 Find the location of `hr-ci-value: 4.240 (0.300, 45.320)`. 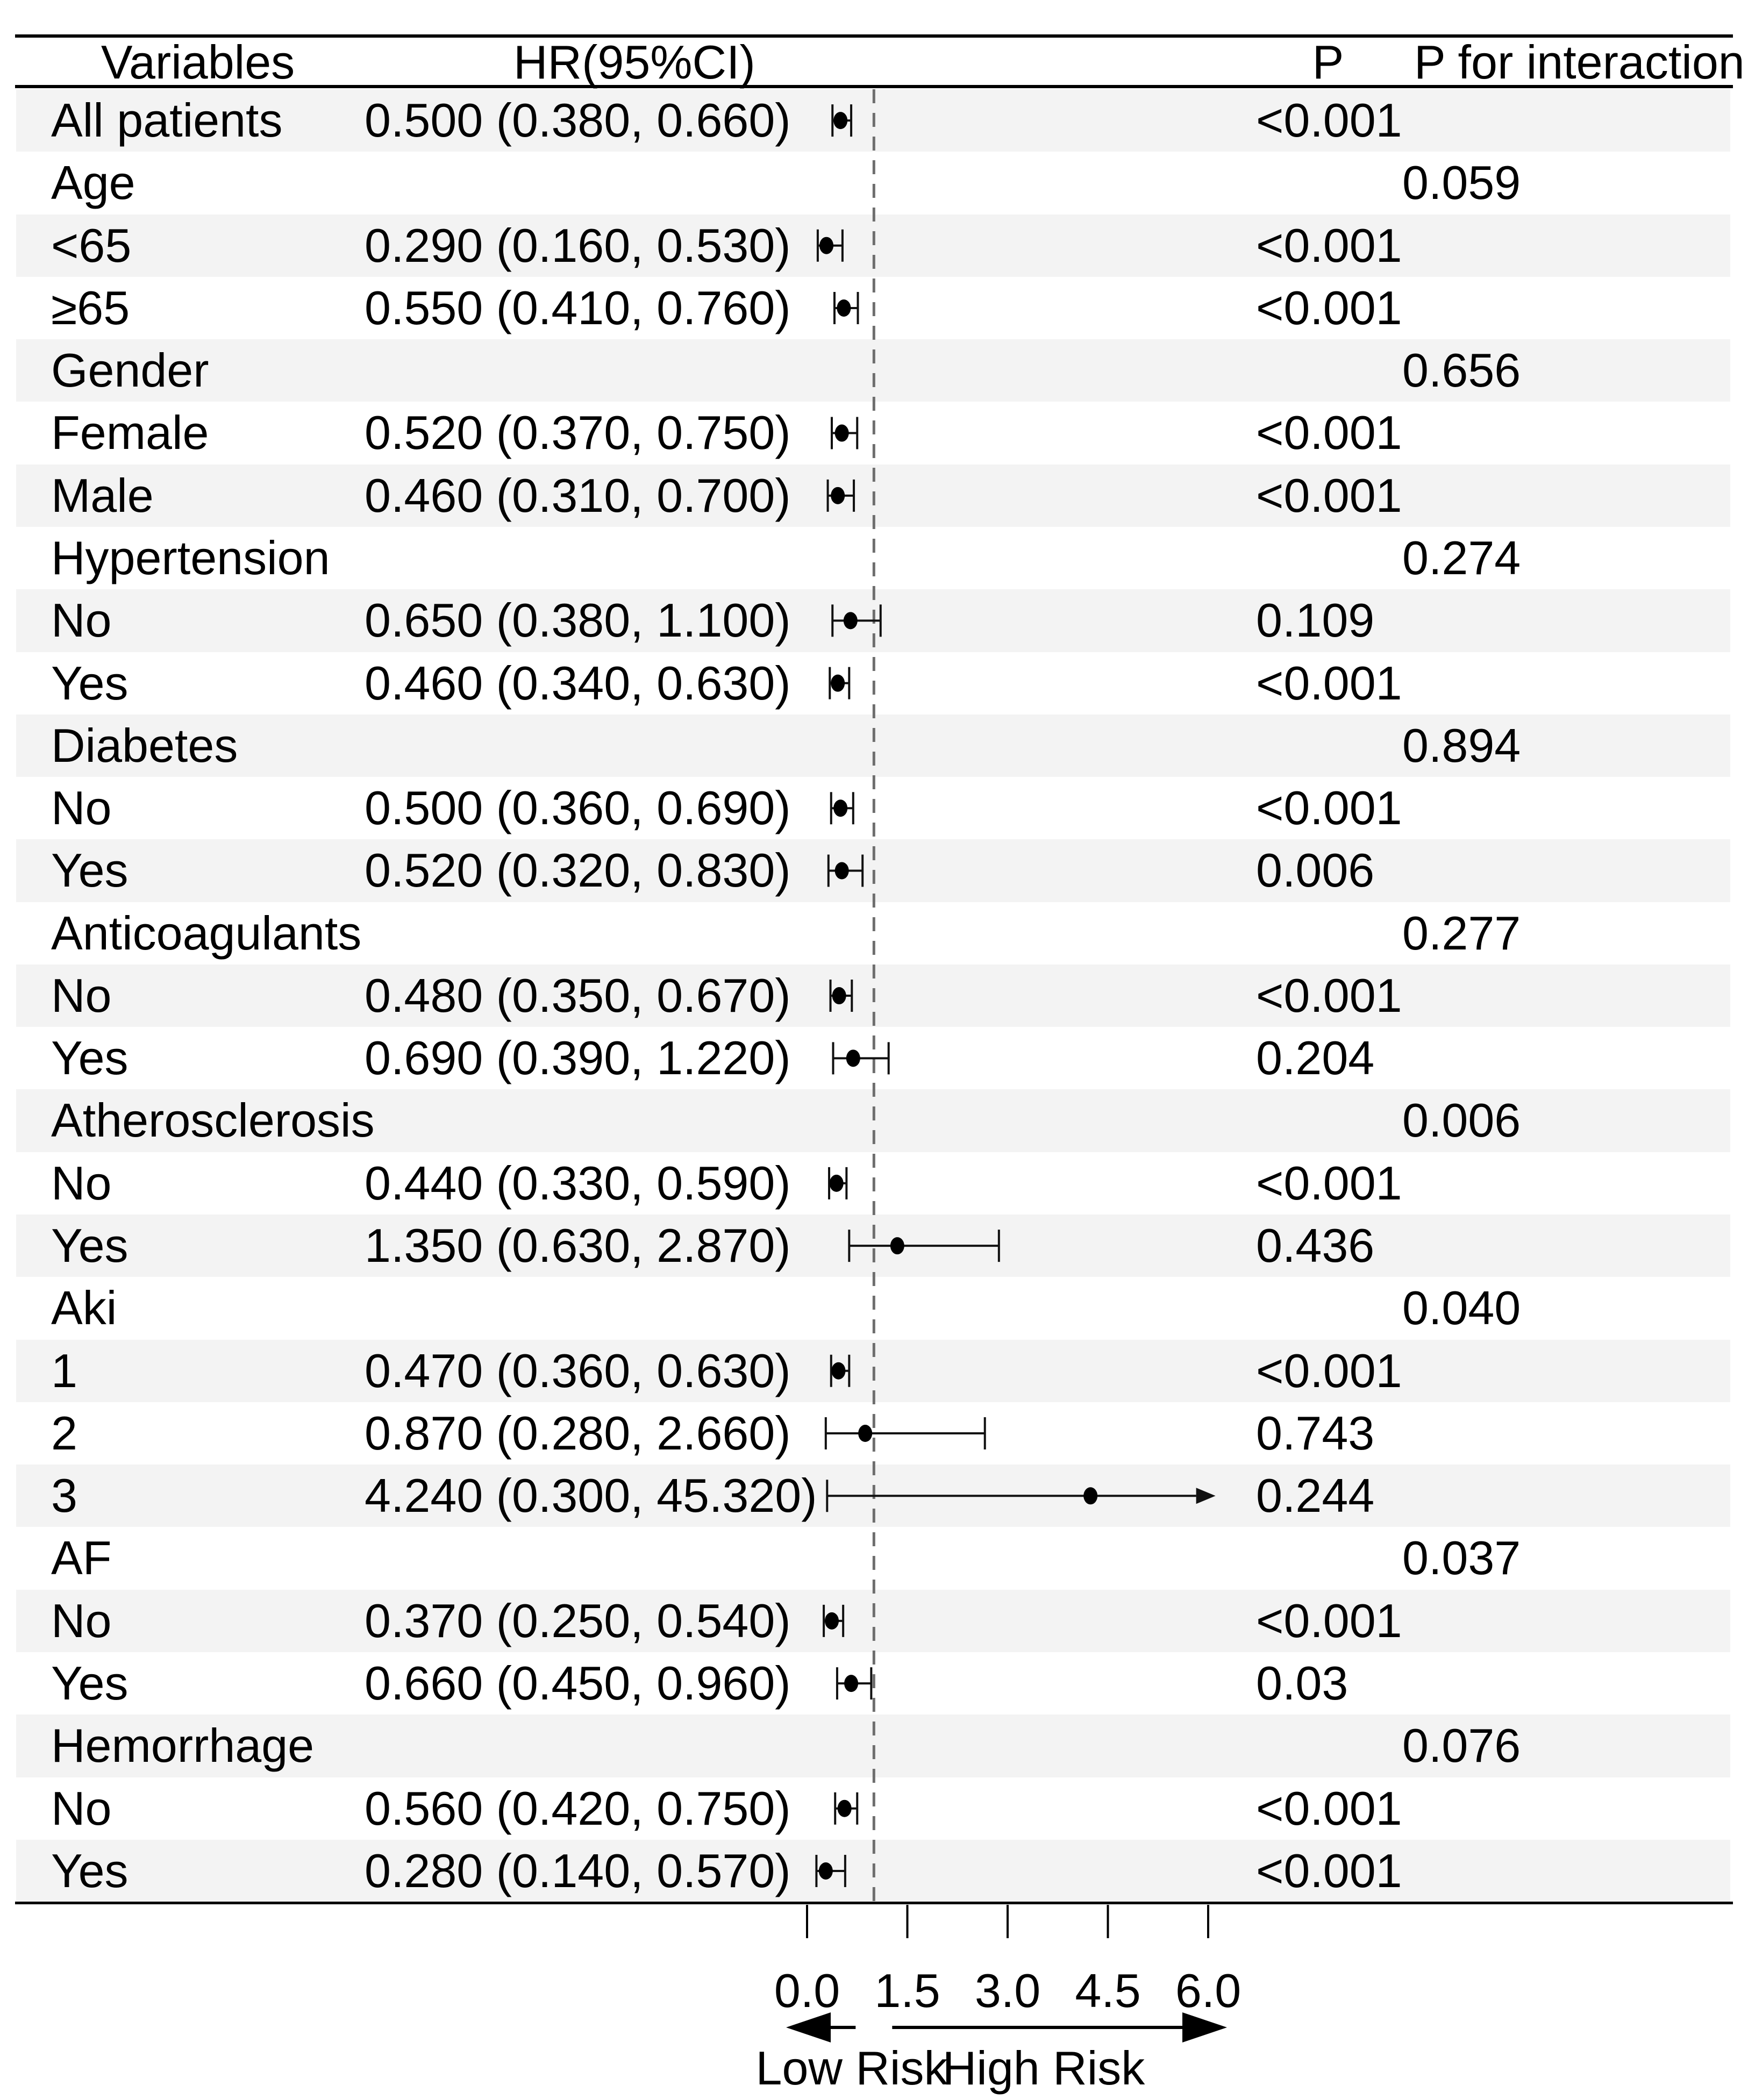

hr-ci-value: 4.240 (0.300, 45.320) is located at coordinates (591, 1496).